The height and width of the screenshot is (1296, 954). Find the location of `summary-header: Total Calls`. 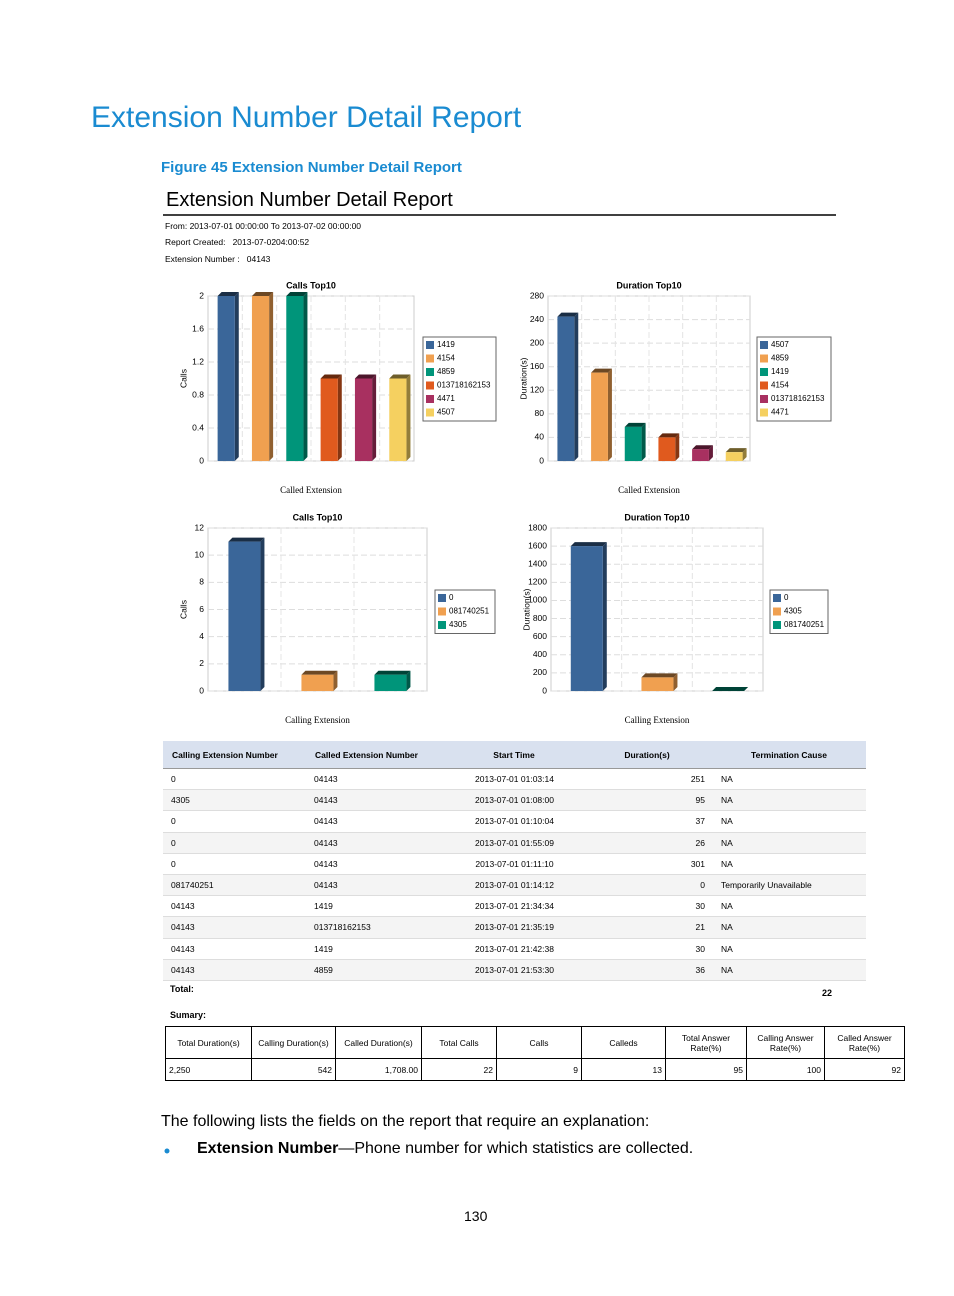

summary-header: Total Calls is located at coordinates (459, 1042).